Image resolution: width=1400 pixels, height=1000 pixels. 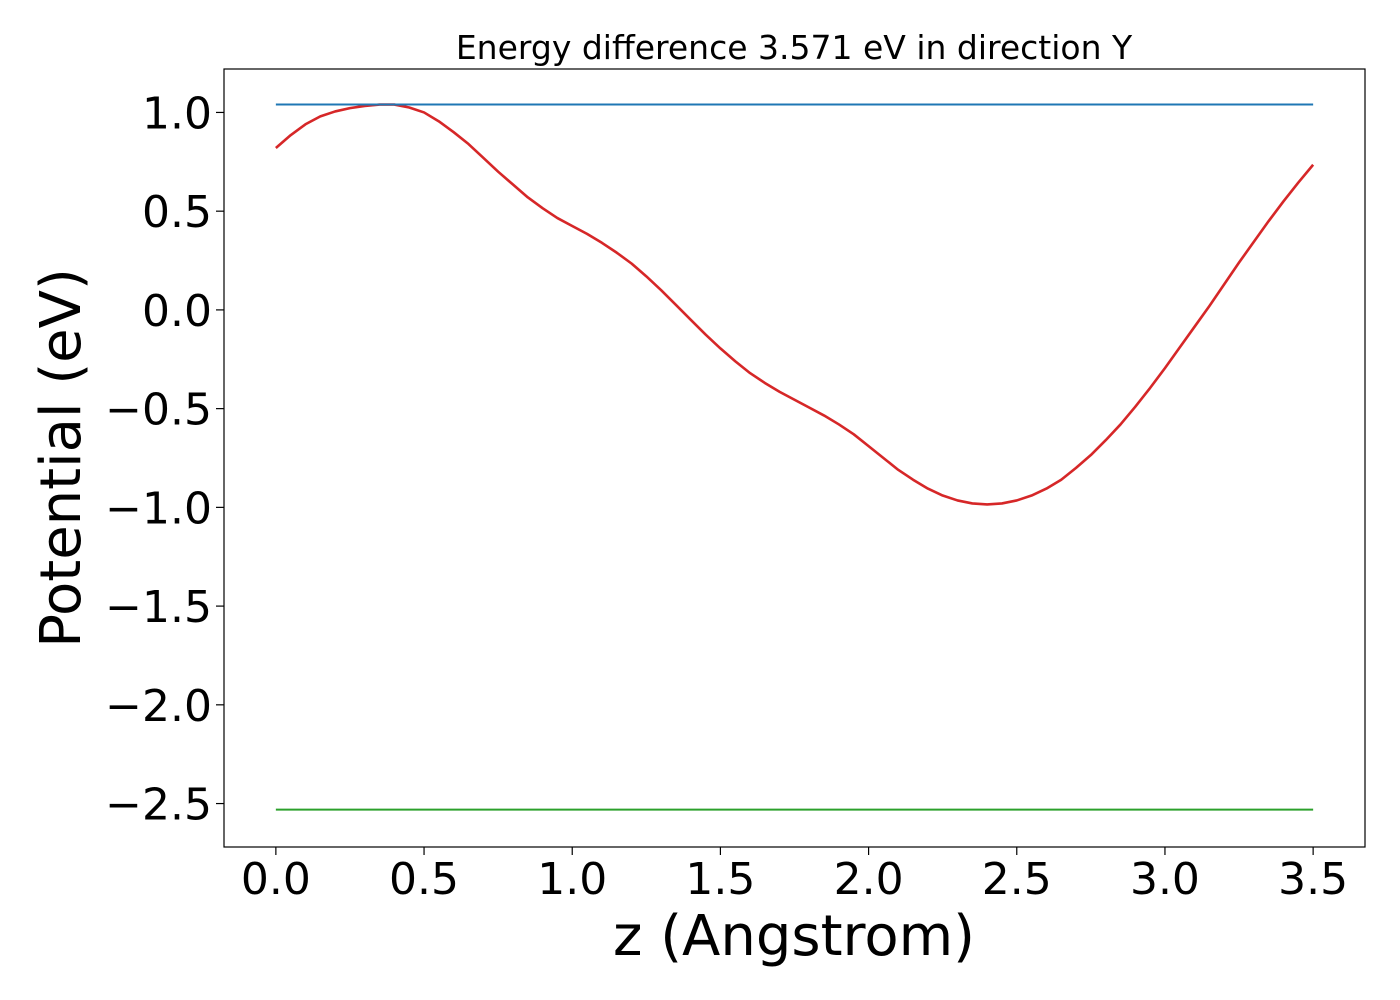 What do you see at coordinates (177, 212) in the screenshot?
I see `y-tick-label: 0.5` at bounding box center [177, 212].